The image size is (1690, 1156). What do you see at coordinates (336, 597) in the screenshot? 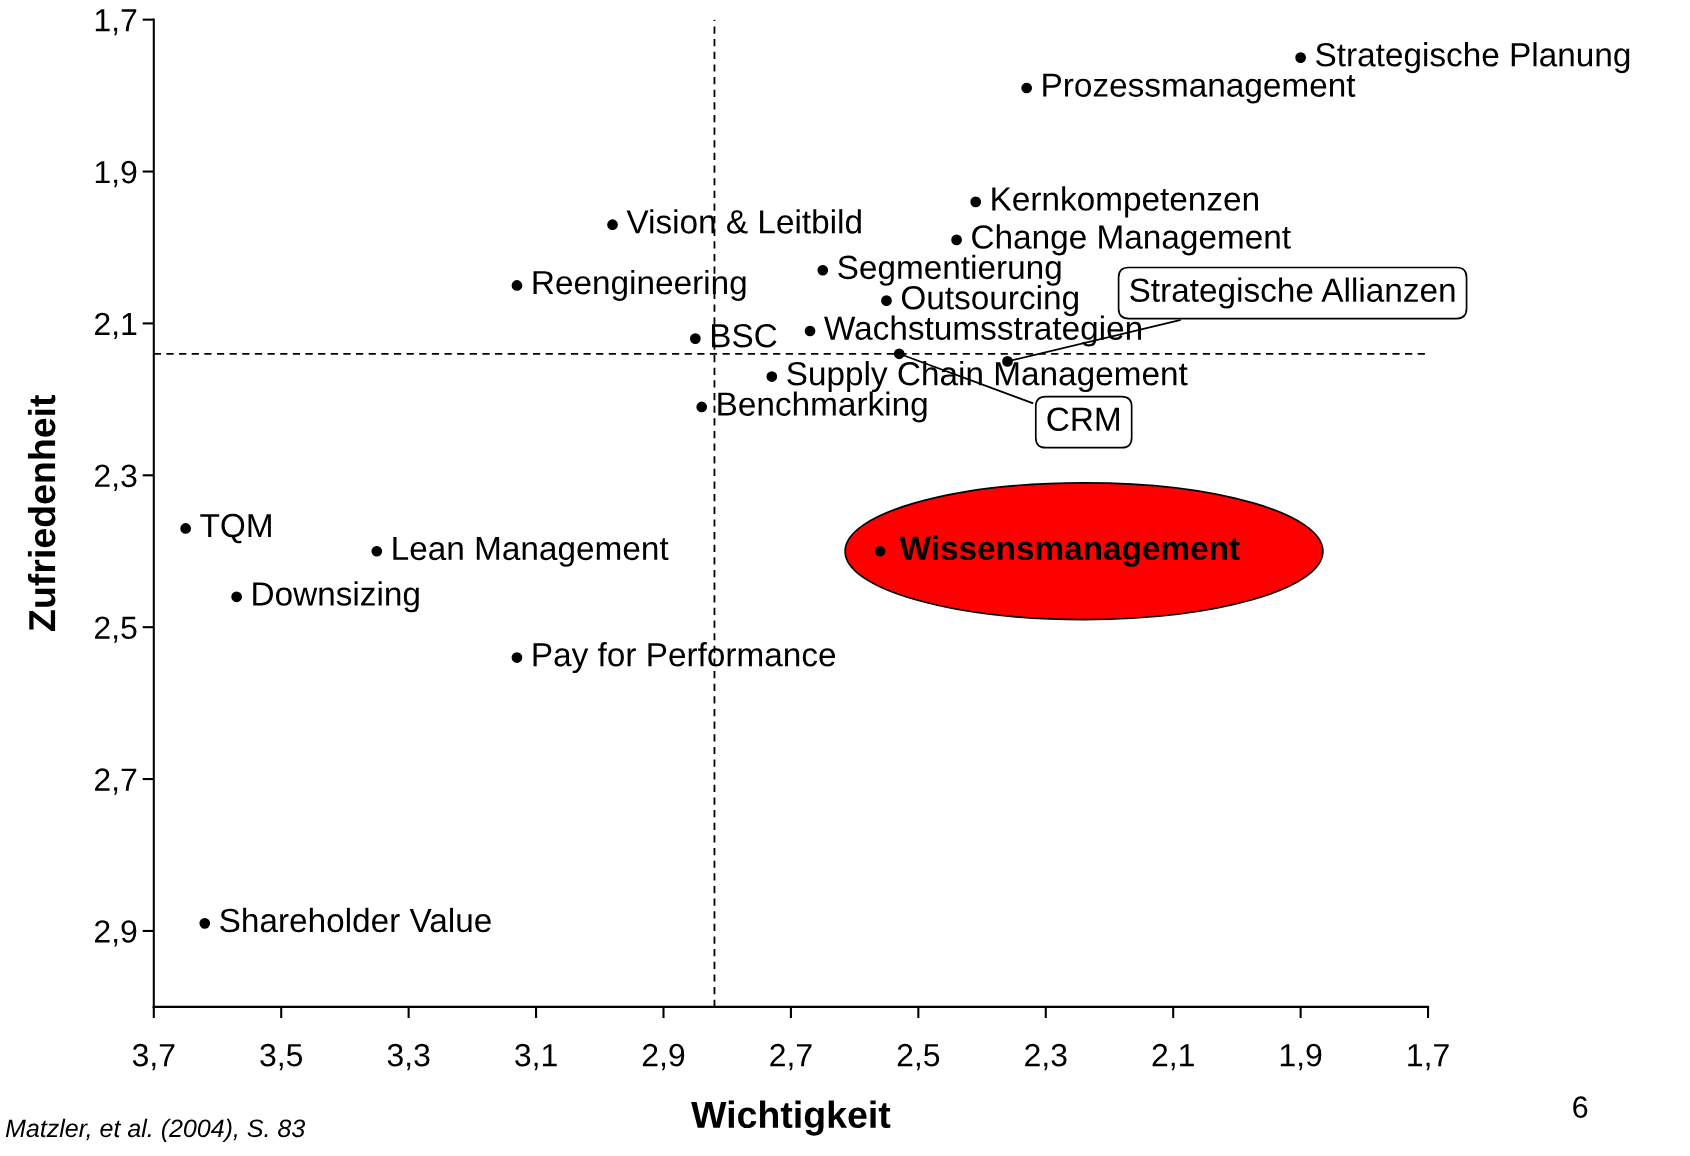
I see `annotation: Downsizing` at bounding box center [336, 597].